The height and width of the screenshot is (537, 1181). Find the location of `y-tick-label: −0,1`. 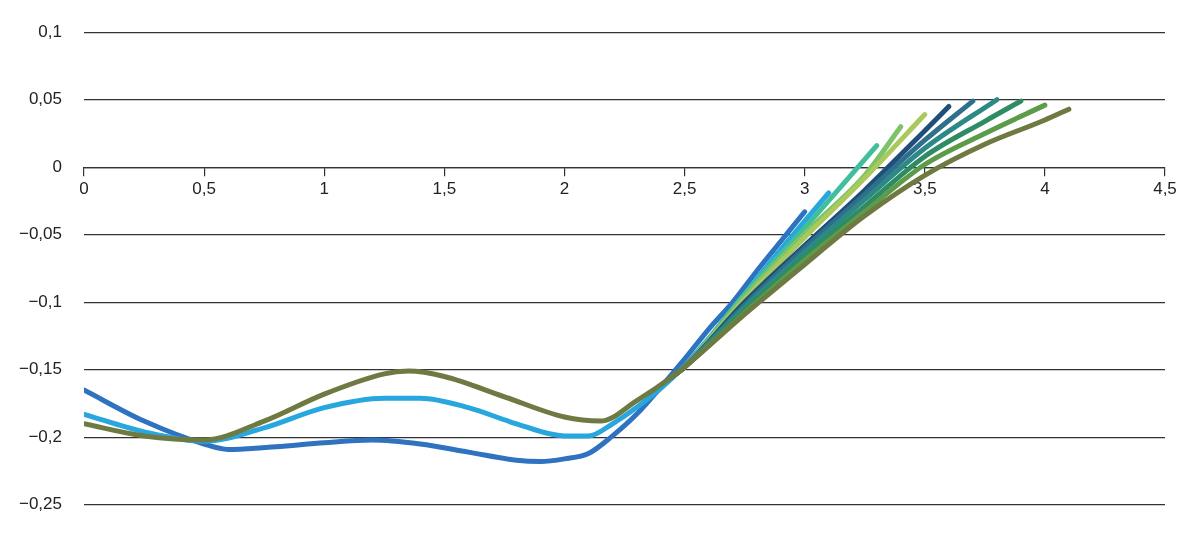

y-tick-label: −0,1 is located at coordinates (45, 301).